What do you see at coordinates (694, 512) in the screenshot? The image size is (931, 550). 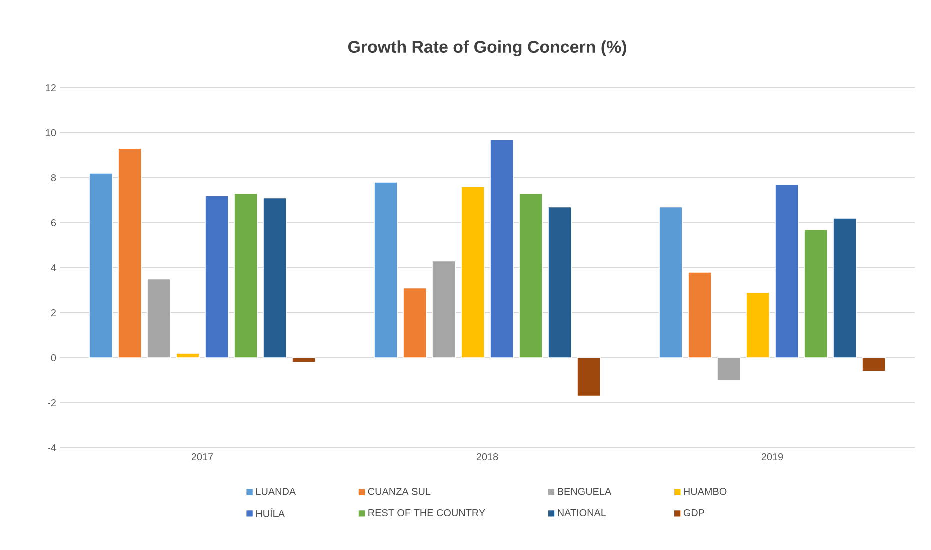 I see `legend-label: GDP` at bounding box center [694, 512].